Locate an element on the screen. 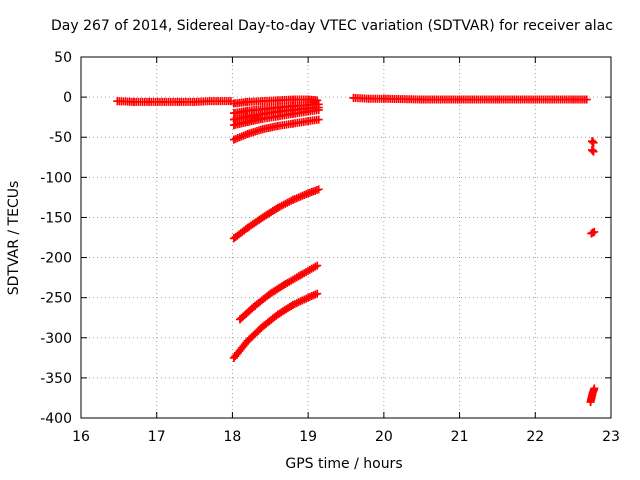 Image resolution: width=640 pixels, height=480 pixels. x-tick-label: 18 is located at coordinates (233, 437).